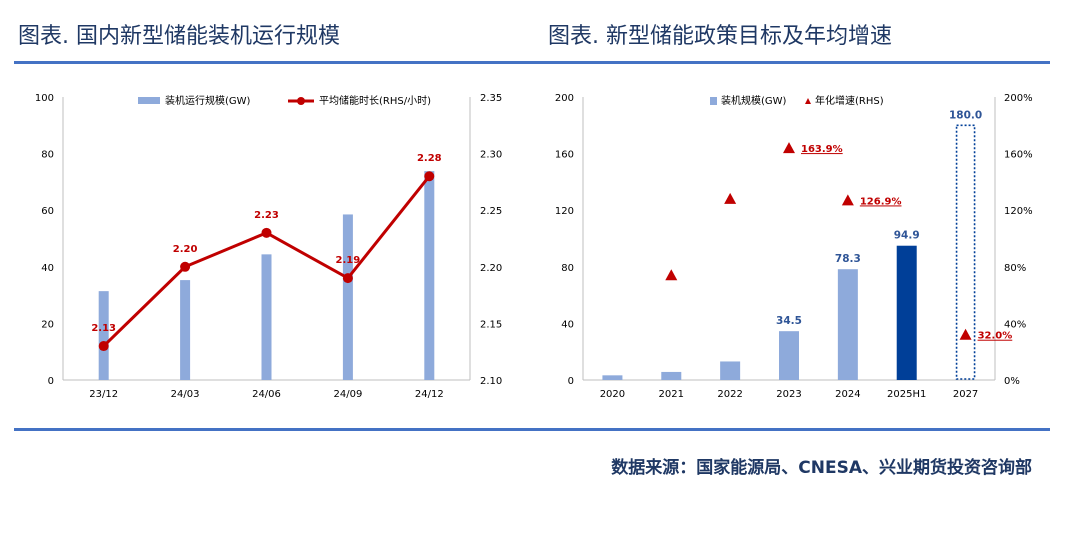  What do you see at coordinates (301, 101) in the screenshot?
I see `legend-line-marker` at bounding box center [301, 101].